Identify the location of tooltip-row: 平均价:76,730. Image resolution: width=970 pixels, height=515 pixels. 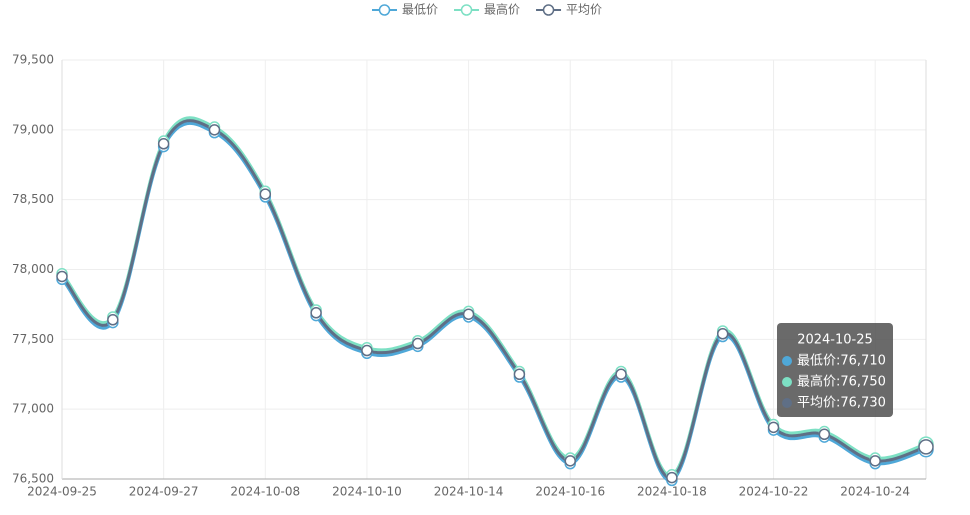
(841, 403).